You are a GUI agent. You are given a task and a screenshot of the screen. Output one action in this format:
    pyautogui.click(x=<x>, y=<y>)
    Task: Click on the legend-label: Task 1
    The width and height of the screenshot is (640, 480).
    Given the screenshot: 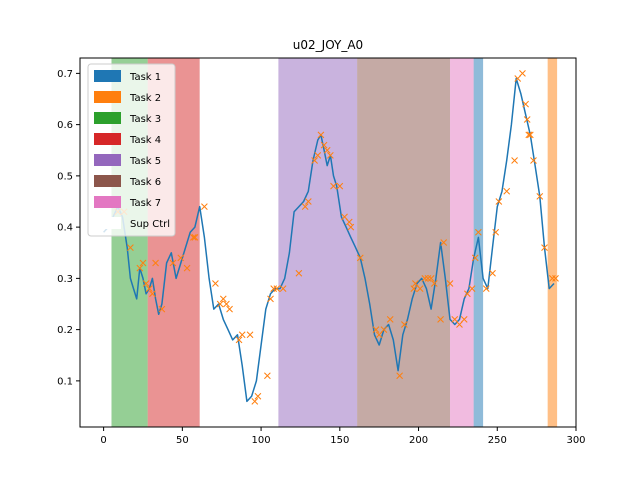 What is the action you would take?
    pyautogui.click(x=145, y=77)
    